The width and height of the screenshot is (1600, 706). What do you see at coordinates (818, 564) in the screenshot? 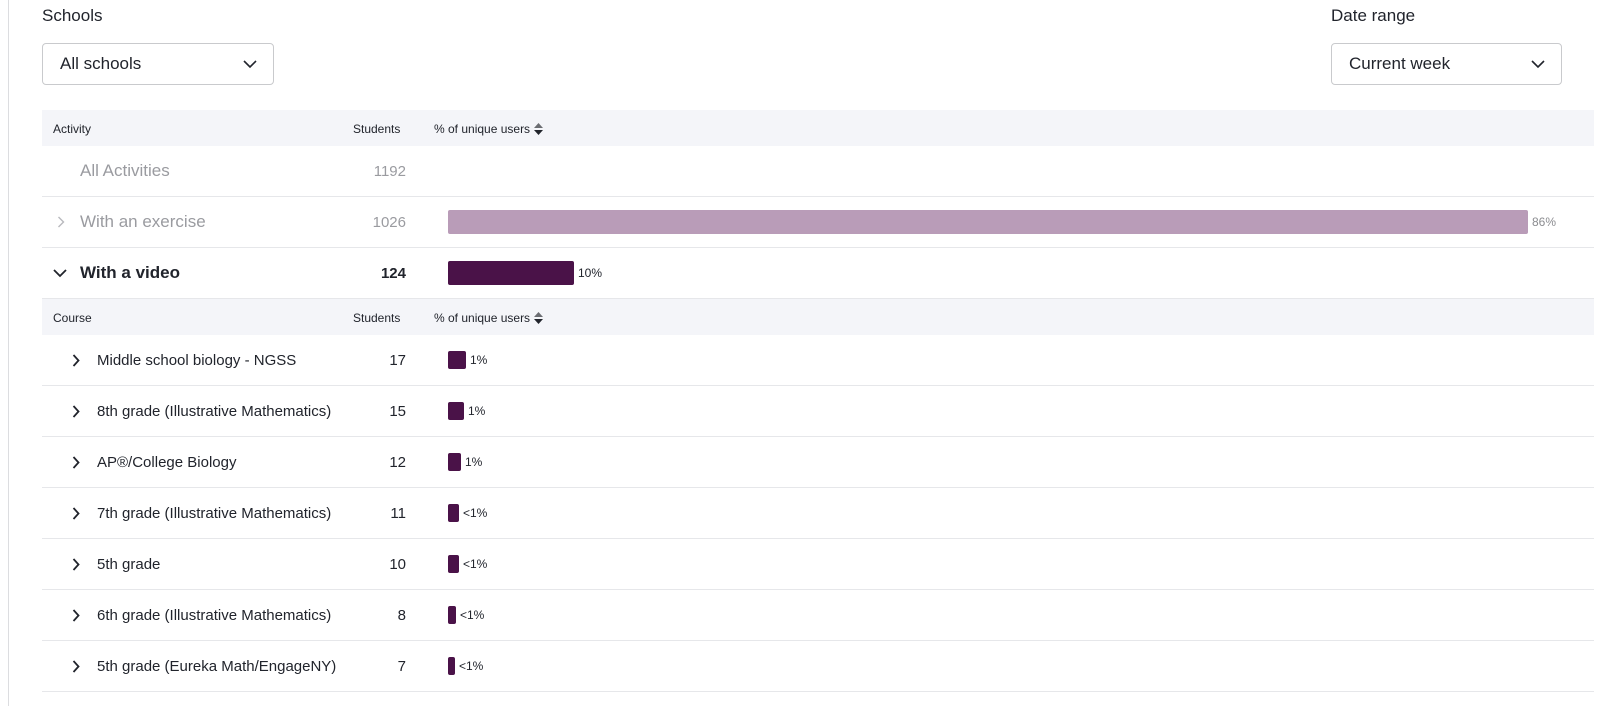
I see `course-row: 5th grade 10 <1%` at bounding box center [818, 564].